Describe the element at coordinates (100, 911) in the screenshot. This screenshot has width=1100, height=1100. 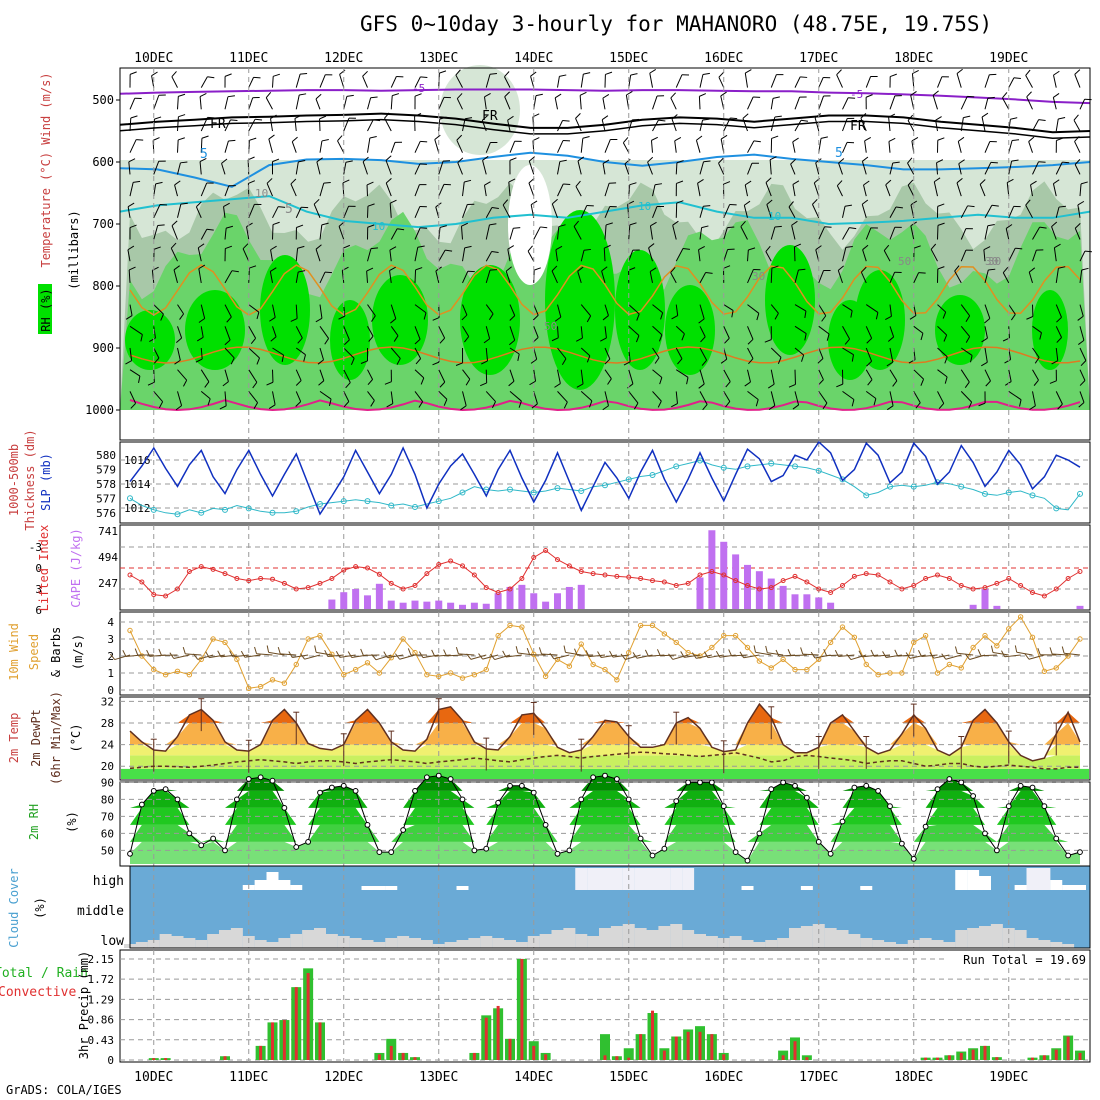
I see `cloud-row-label-middle: middle` at that location.